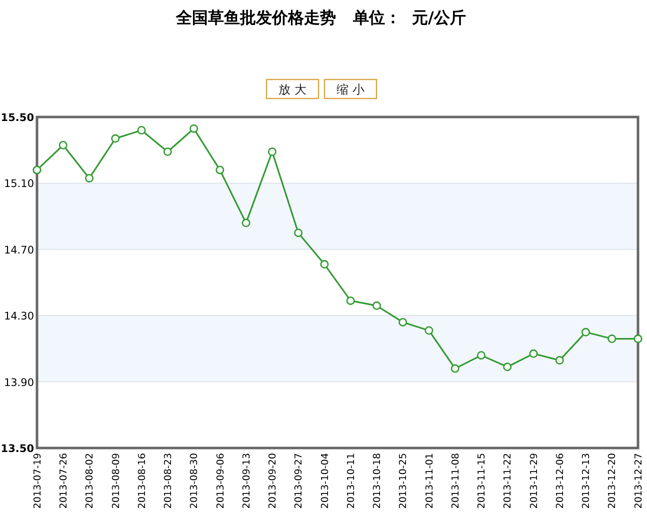 The image size is (647, 519). Describe the element at coordinates (194, 481) in the screenshot. I see `x-tick-label: 2013-08-30` at that location.